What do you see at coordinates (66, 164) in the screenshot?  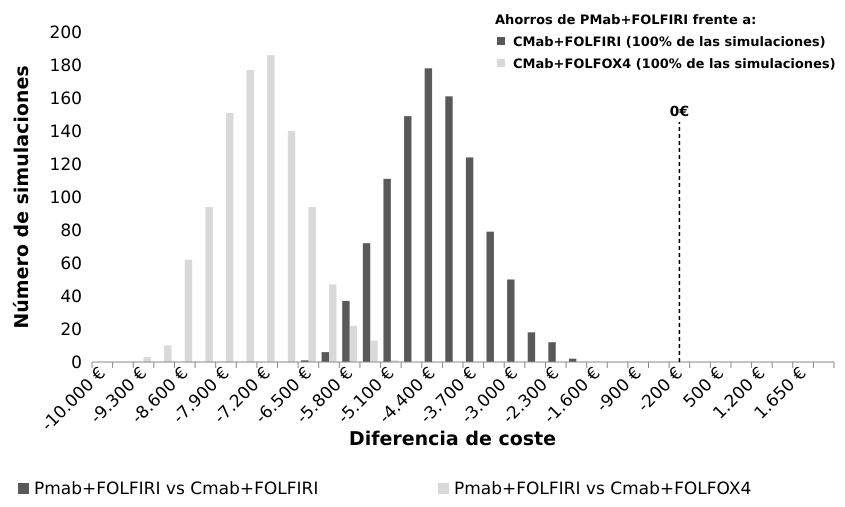 I see `y-tick-label: 120` at bounding box center [66, 164].